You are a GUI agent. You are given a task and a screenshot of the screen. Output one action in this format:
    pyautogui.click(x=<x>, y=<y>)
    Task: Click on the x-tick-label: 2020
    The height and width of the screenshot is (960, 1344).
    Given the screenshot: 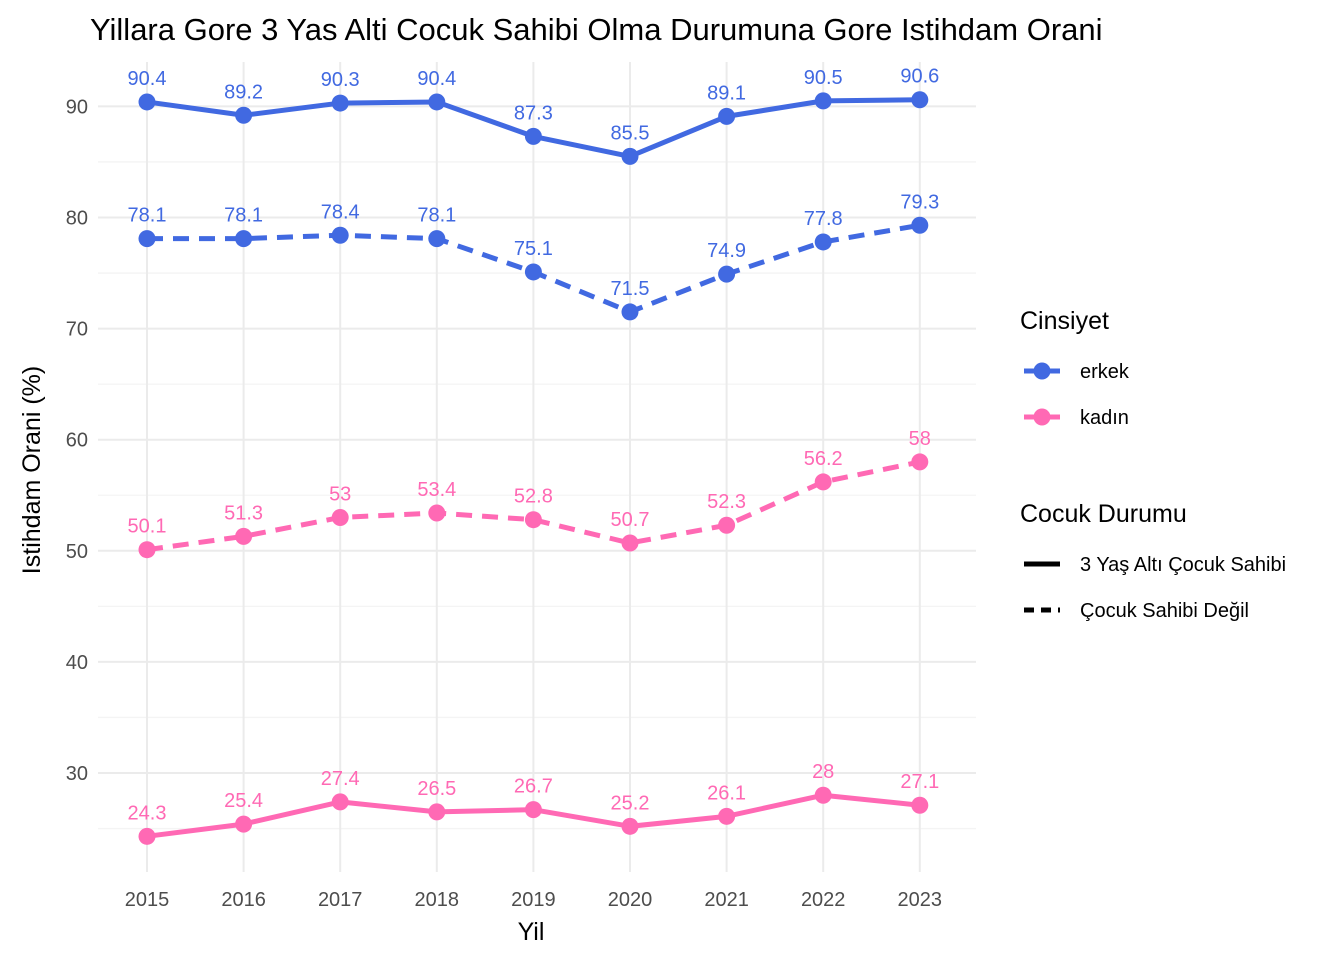 What is the action you would take?
    pyautogui.click(x=630, y=900)
    